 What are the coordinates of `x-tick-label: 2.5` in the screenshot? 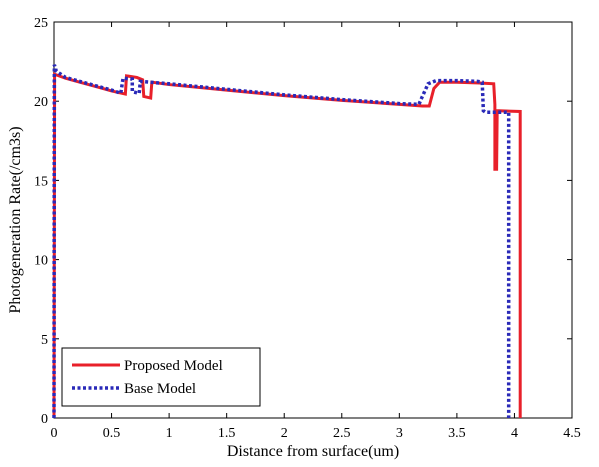 It's located at (342, 433).